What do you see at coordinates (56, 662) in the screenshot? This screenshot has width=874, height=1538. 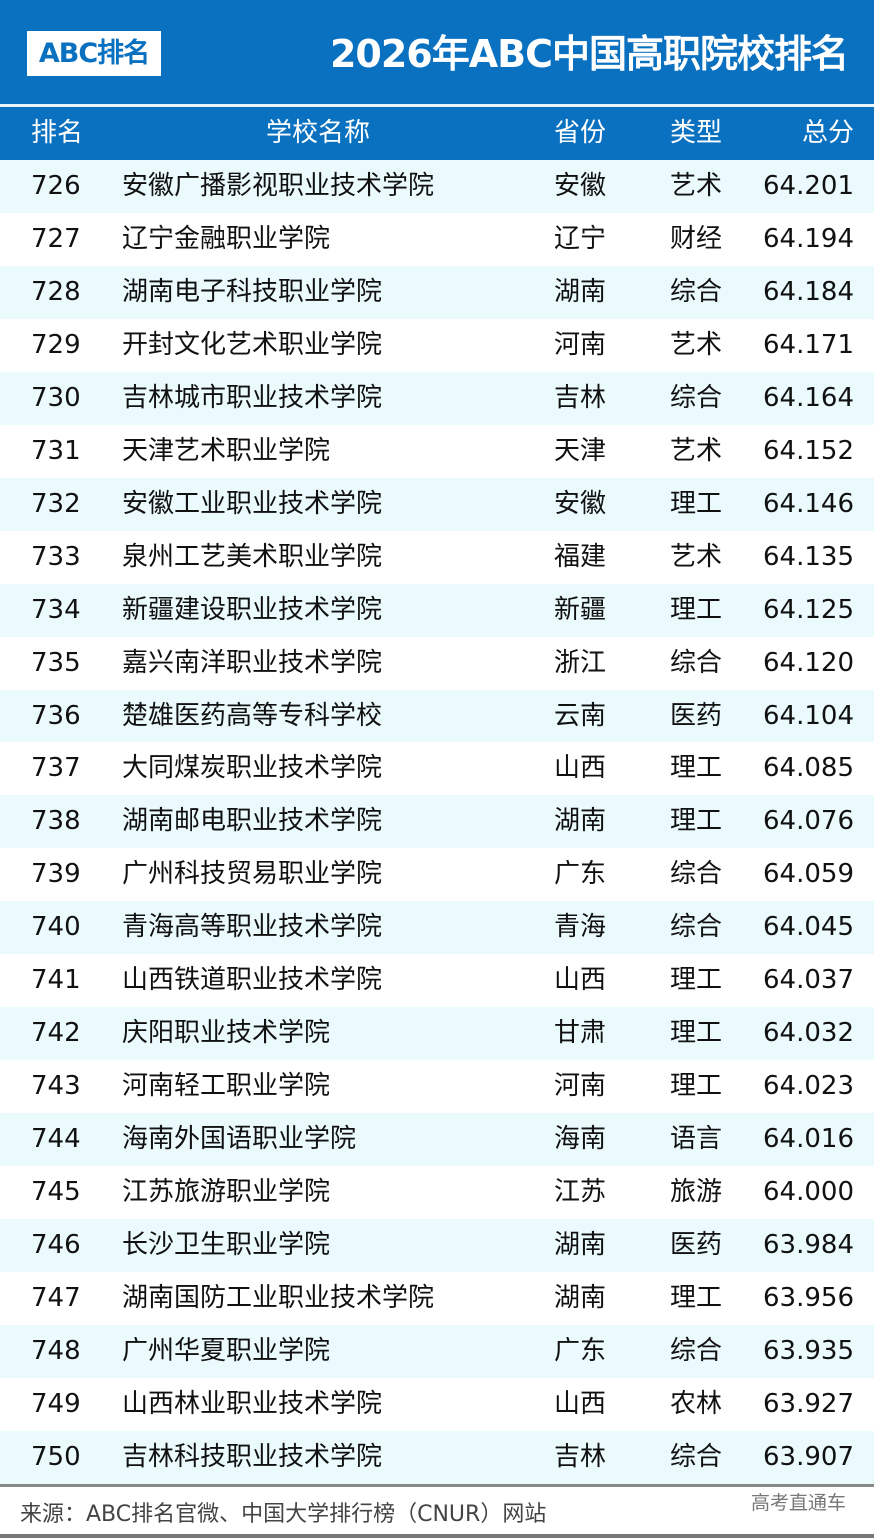 I see `cell-rank: 735` at bounding box center [56, 662].